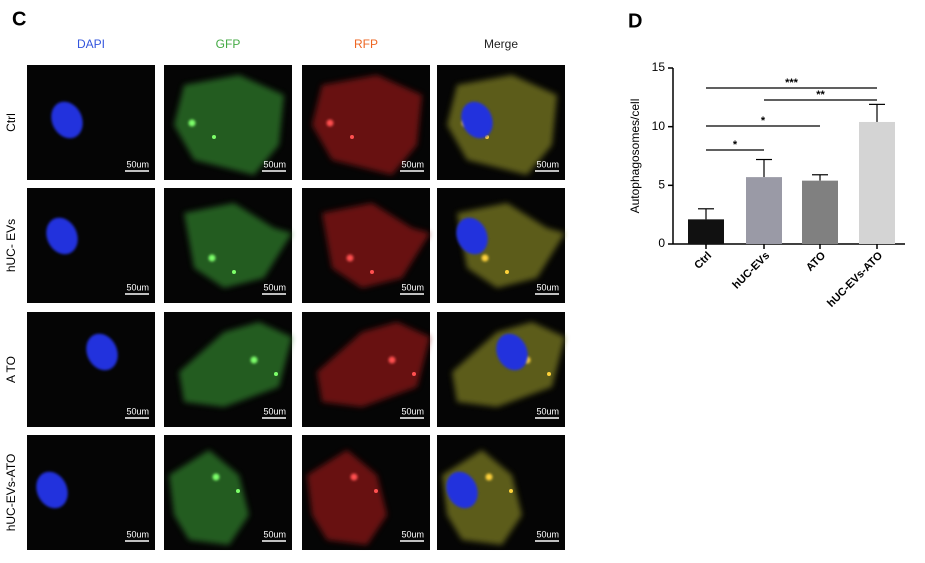 Image resolution: width=925 pixels, height=563 pixels. Describe the element at coordinates (703, 261) in the screenshot. I see `x-tick-label: Ctrl` at that location.